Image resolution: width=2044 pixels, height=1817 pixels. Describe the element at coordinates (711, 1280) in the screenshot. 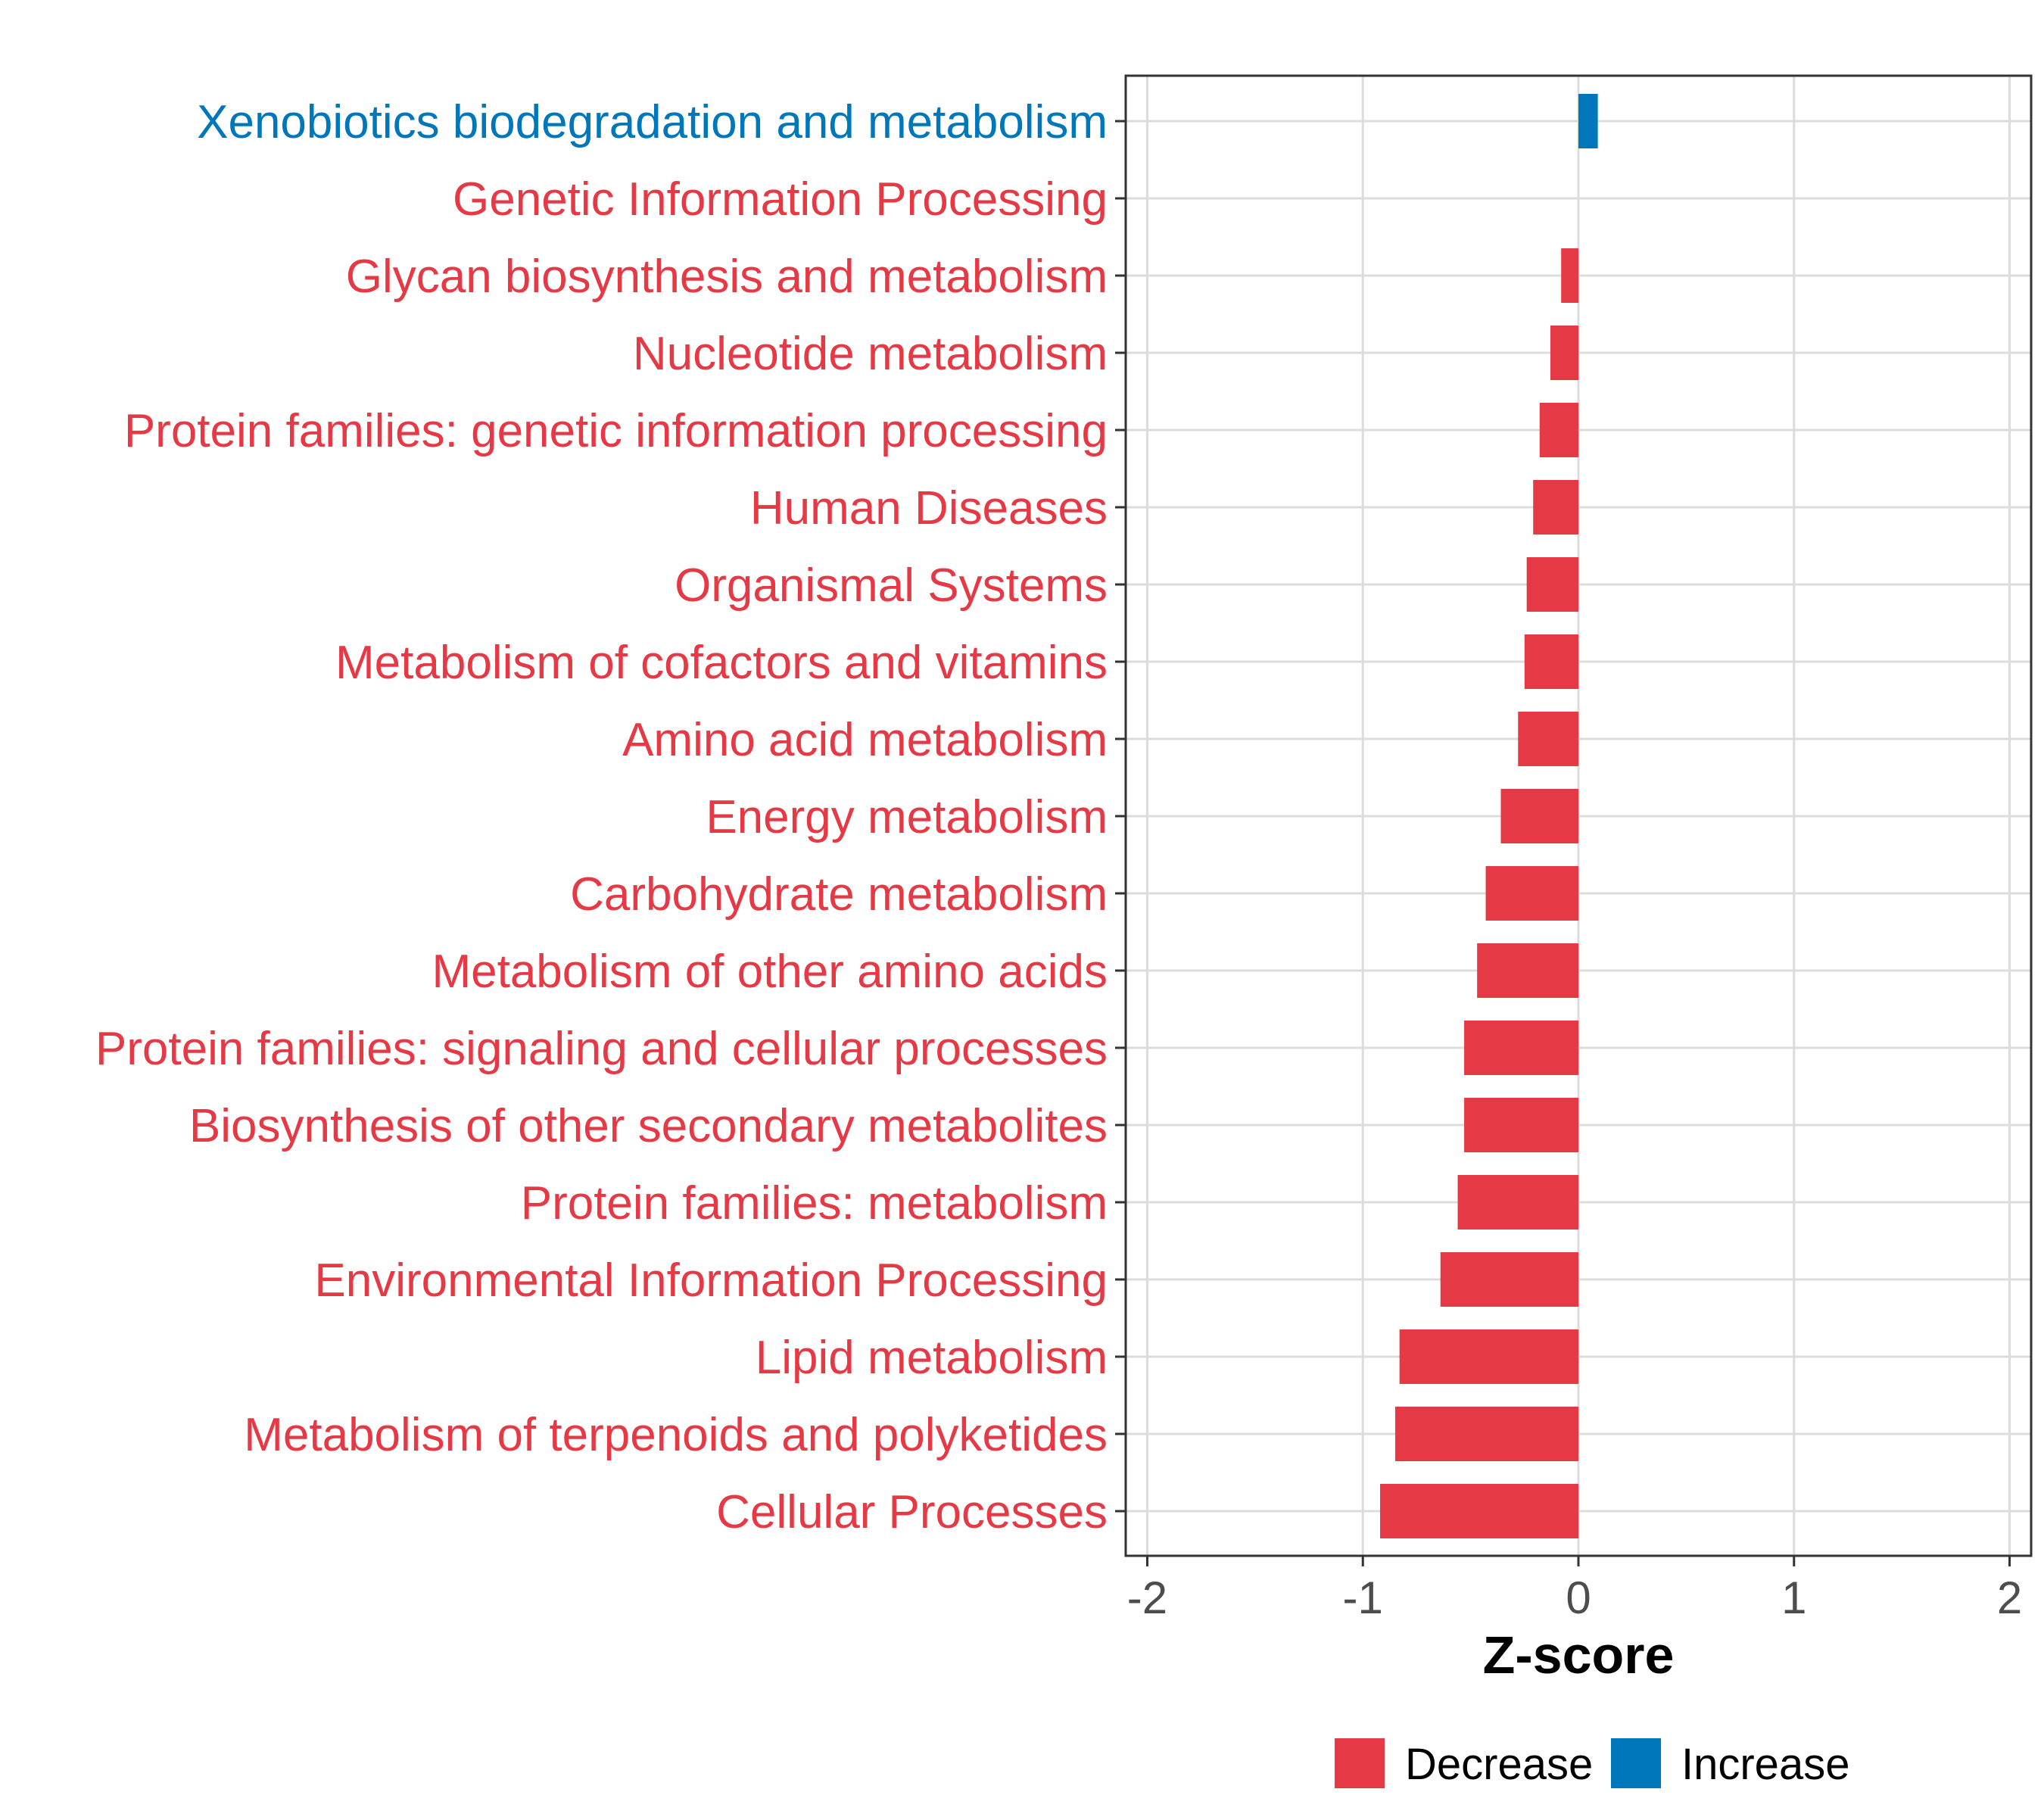

I see `category-label: Environmental Information Processing` at that location.